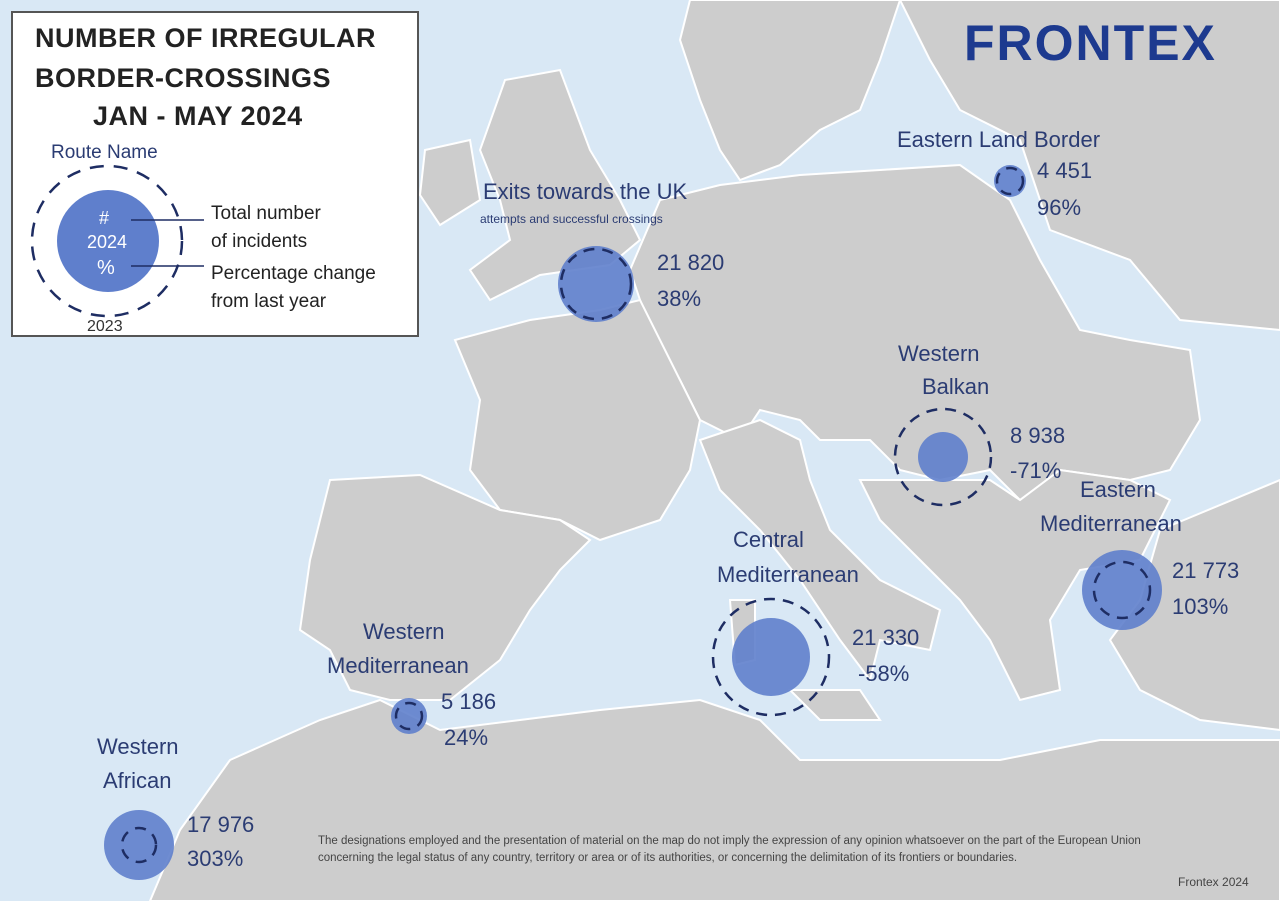 This screenshot has width=1280, height=901. What do you see at coordinates (259, 241) in the screenshot?
I see `legend-total-line2: of incidents` at bounding box center [259, 241].